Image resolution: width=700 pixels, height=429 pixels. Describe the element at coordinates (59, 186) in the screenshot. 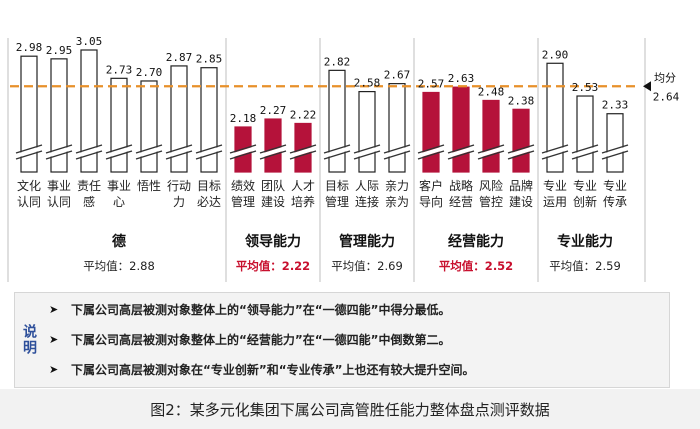

I see `tick-label: 事业` at that location.